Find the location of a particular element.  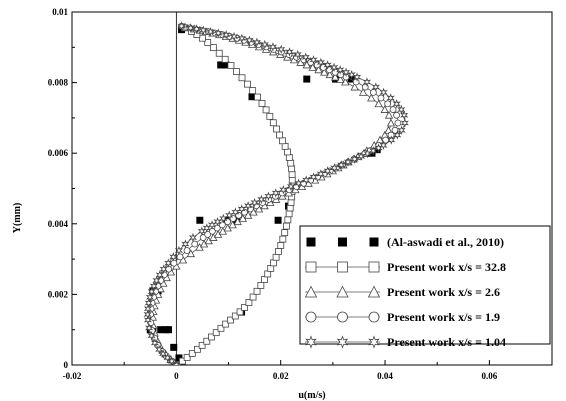

x-axis-title: u(m/s) is located at coordinates (311, 395).